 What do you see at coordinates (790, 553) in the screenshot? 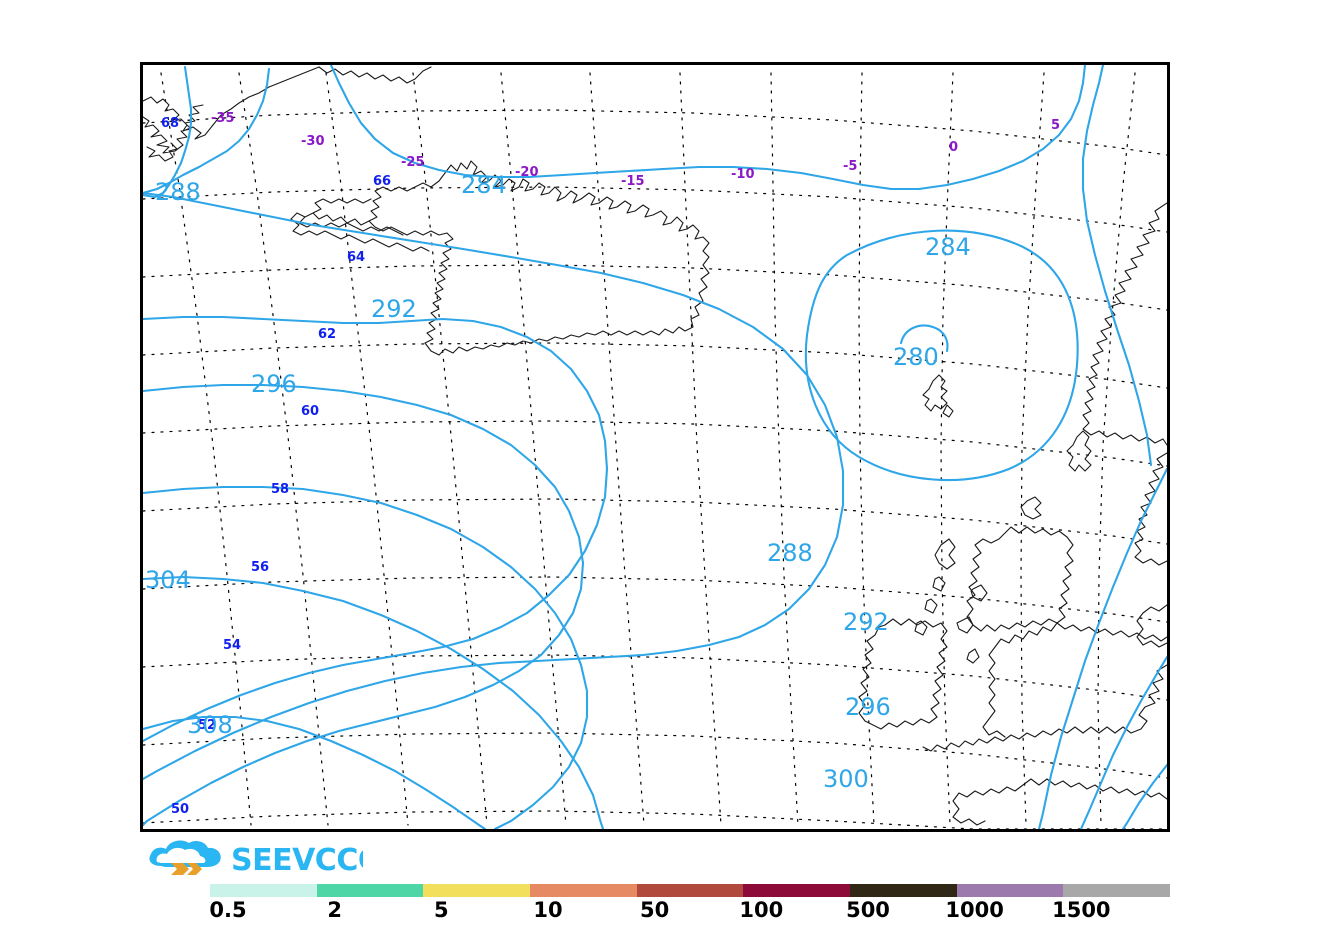
I see `contour-label-288-s: 288` at bounding box center [790, 553].